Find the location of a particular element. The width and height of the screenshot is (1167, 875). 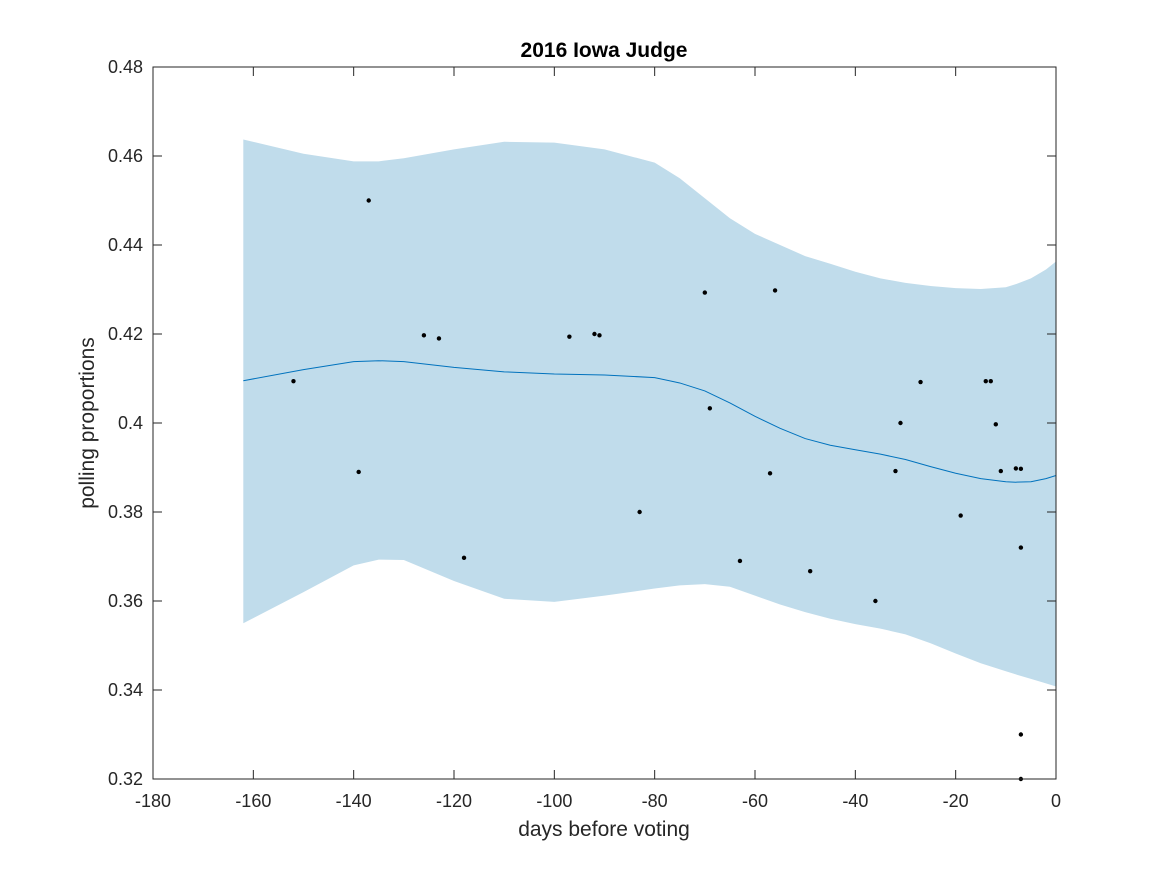

y-tick-label: 0.48 is located at coordinates (125, 67).